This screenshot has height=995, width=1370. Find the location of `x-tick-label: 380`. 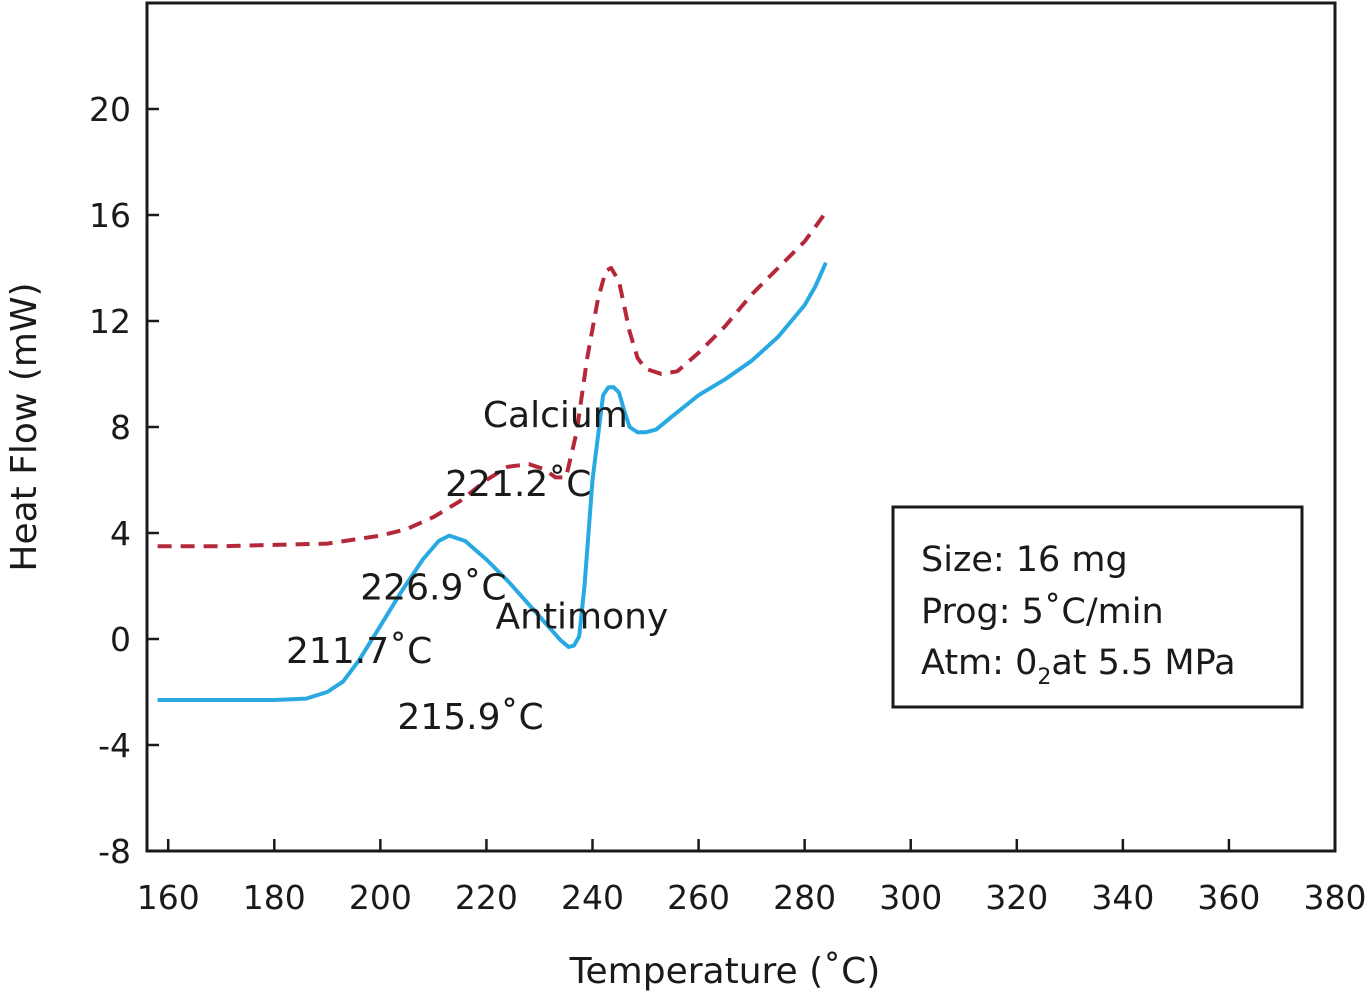

x-tick-label: 380 is located at coordinates (1335, 897).